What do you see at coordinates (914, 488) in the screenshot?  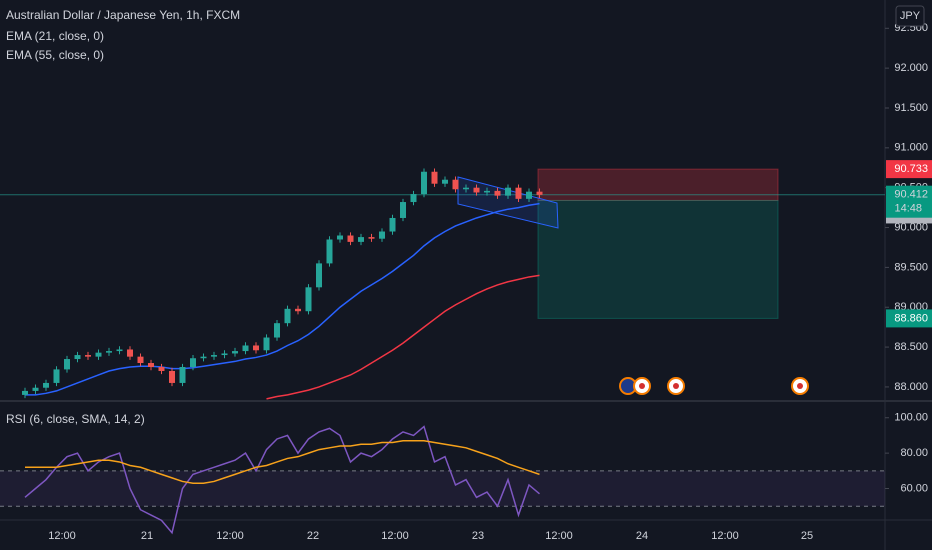 I see `rsi-tick-label: 60.00` at bounding box center [914, 488].